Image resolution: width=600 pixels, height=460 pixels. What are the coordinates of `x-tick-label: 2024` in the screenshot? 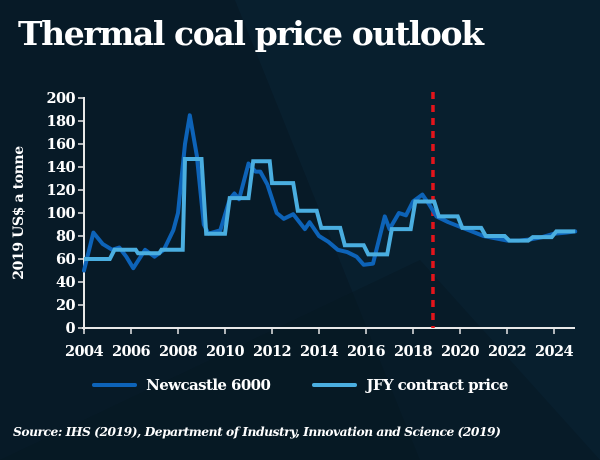 It's located at (554, 351).